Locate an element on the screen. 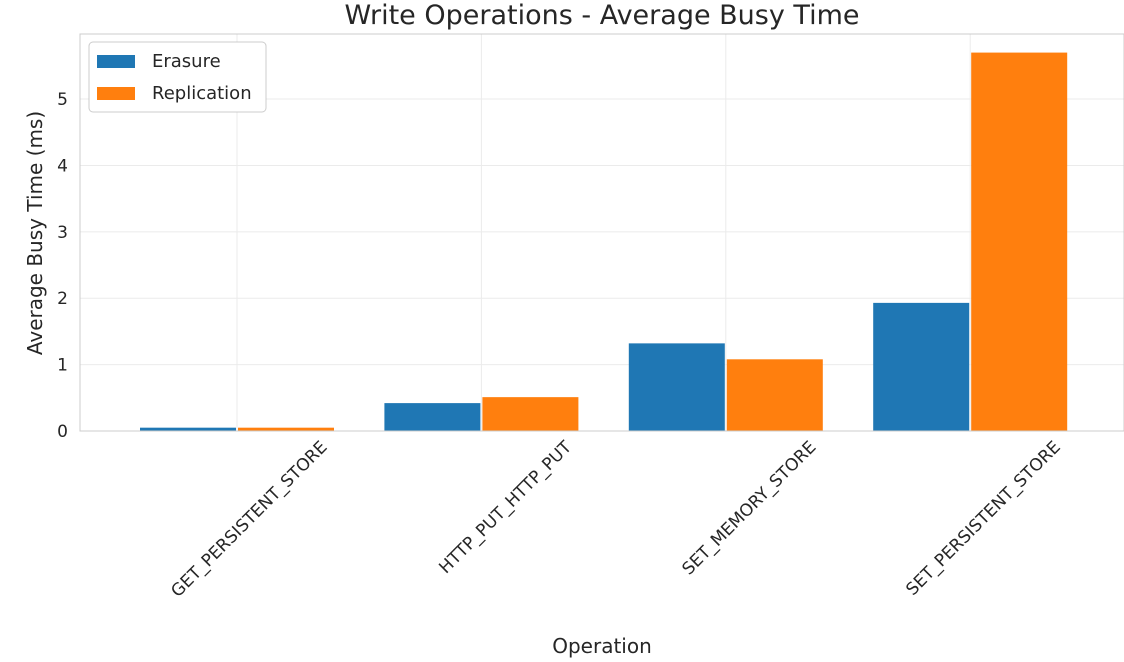 This screenshot has height=662, width=1124. x-tick-label: GET_PERSISTENT_STORE is located at coordinates (249, 519).